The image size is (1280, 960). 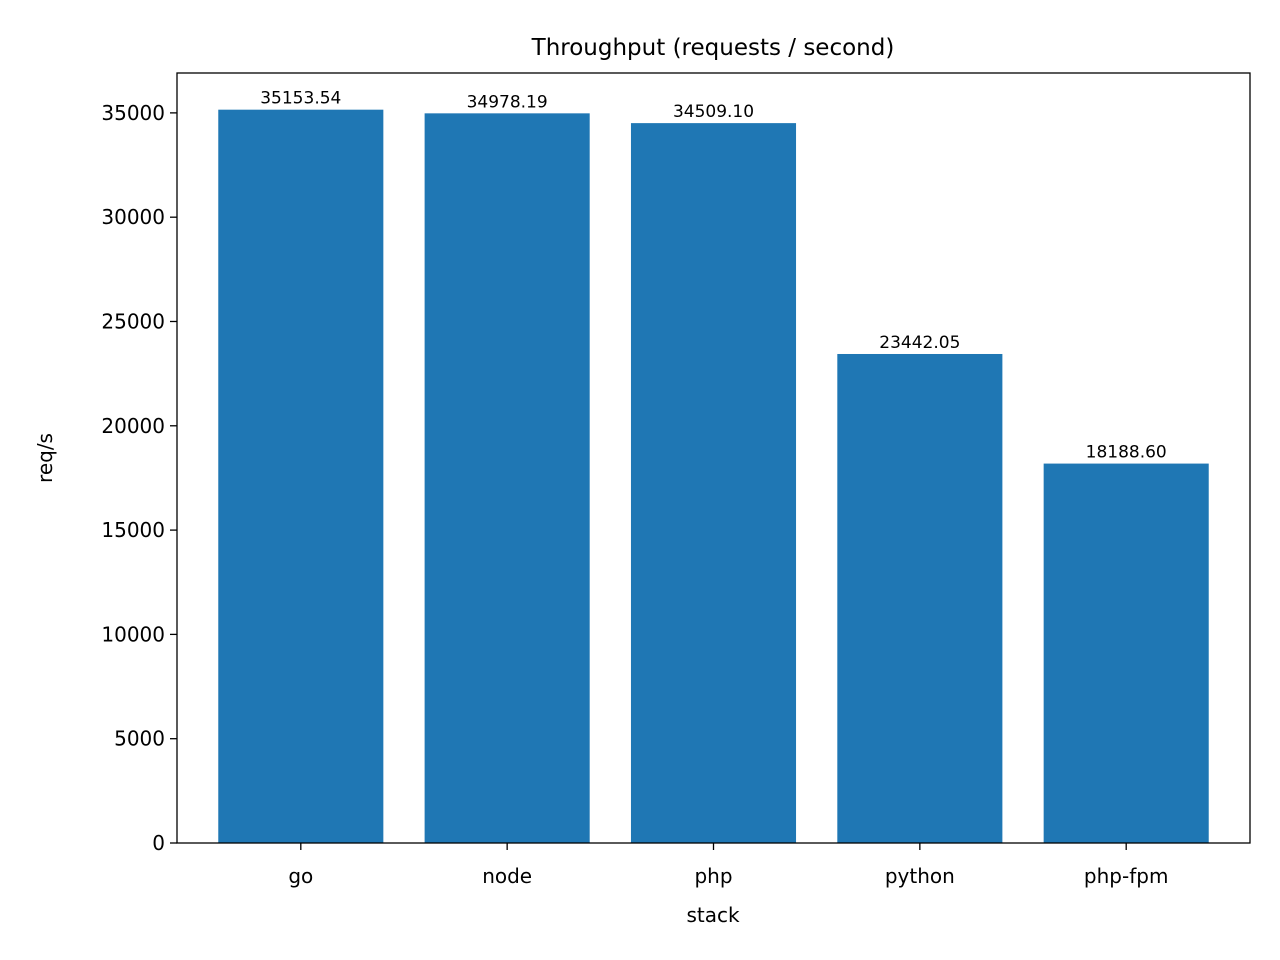 I want to click on y-tick-label: 20000, so click(x=133, y=426).